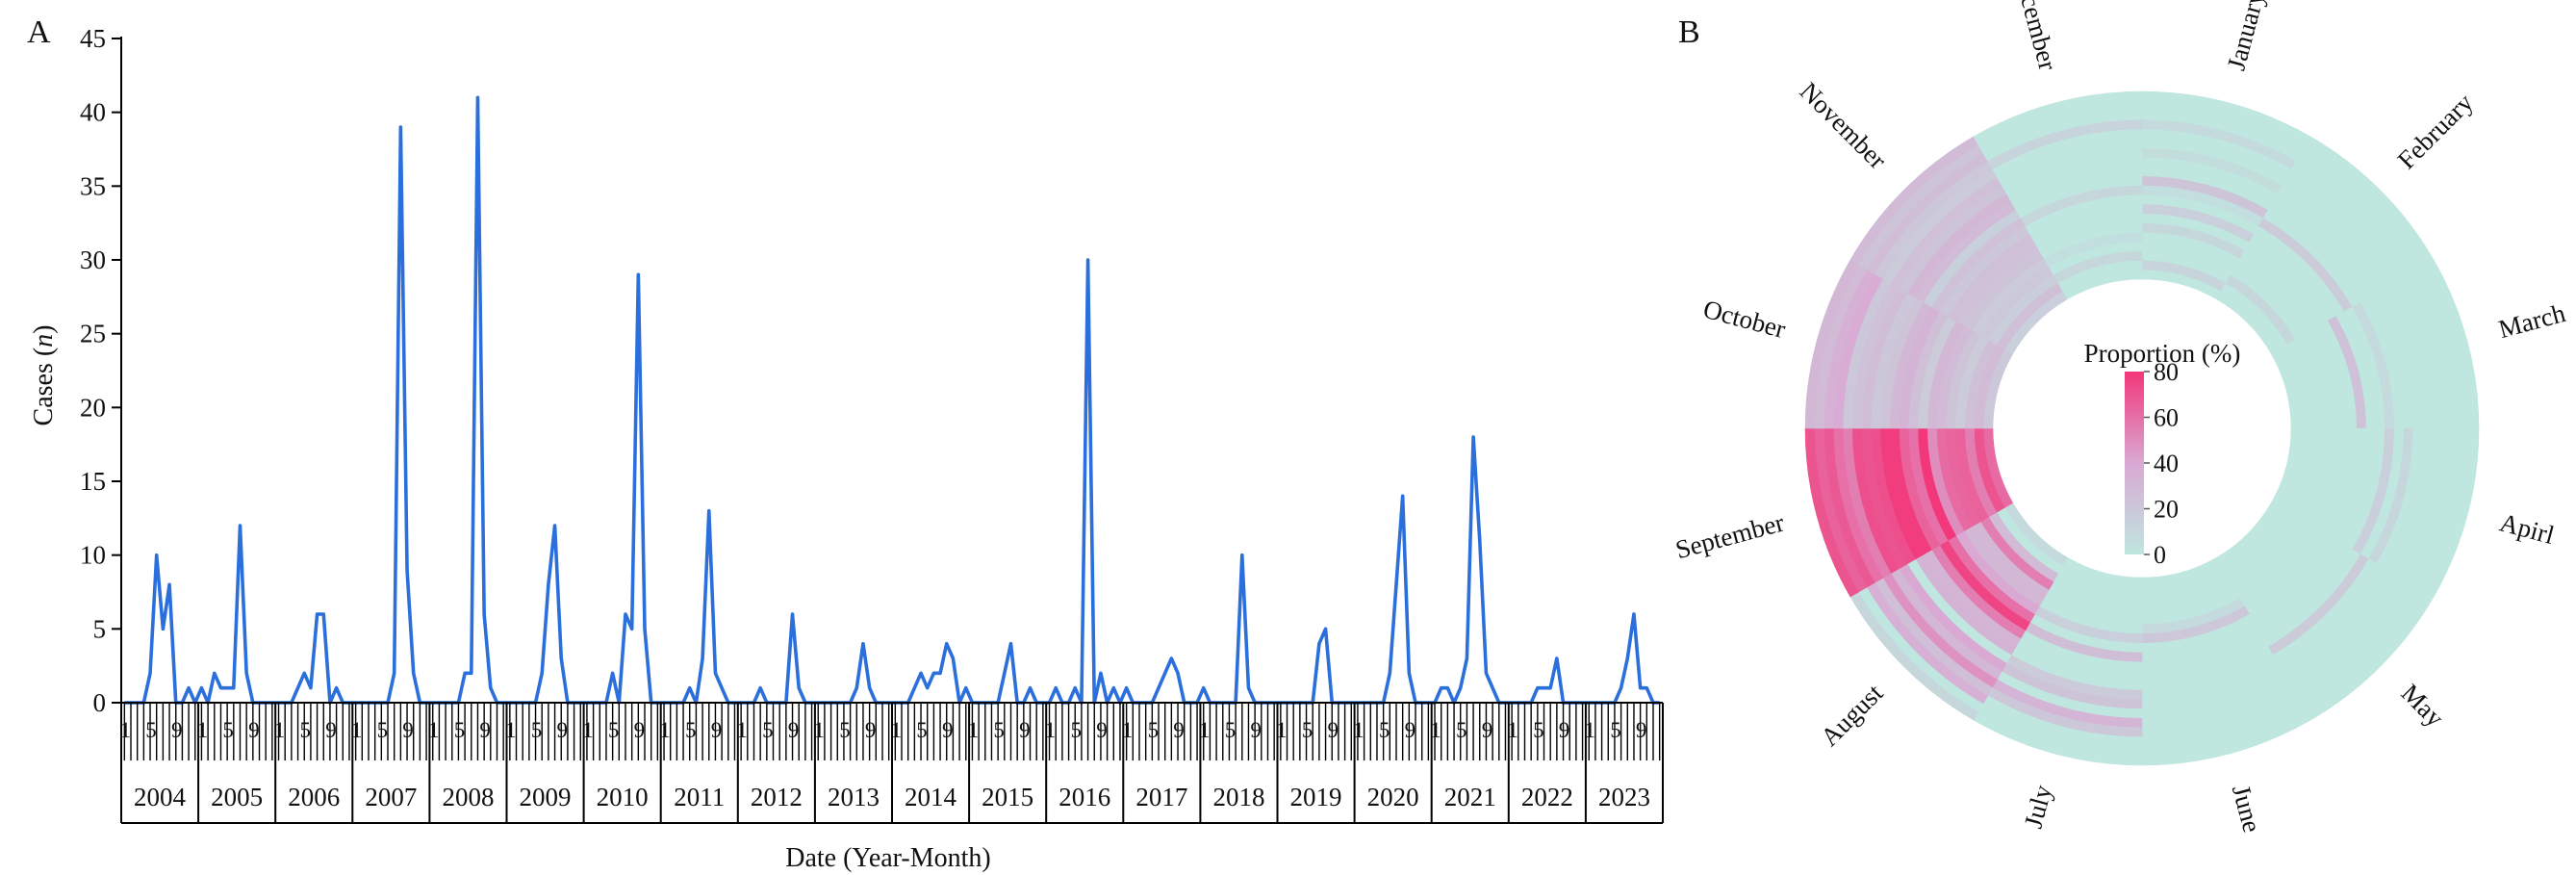 This screenshot has height=875, width=2576. Describe the element at coordinates (546, 797) in the screenshot. I see `year-label: 2009` at that location.